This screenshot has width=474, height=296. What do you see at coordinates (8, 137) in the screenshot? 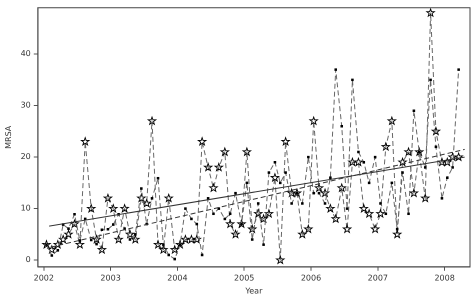
I see `y-axis-title: MRSA` at bounding box center [8, 137].